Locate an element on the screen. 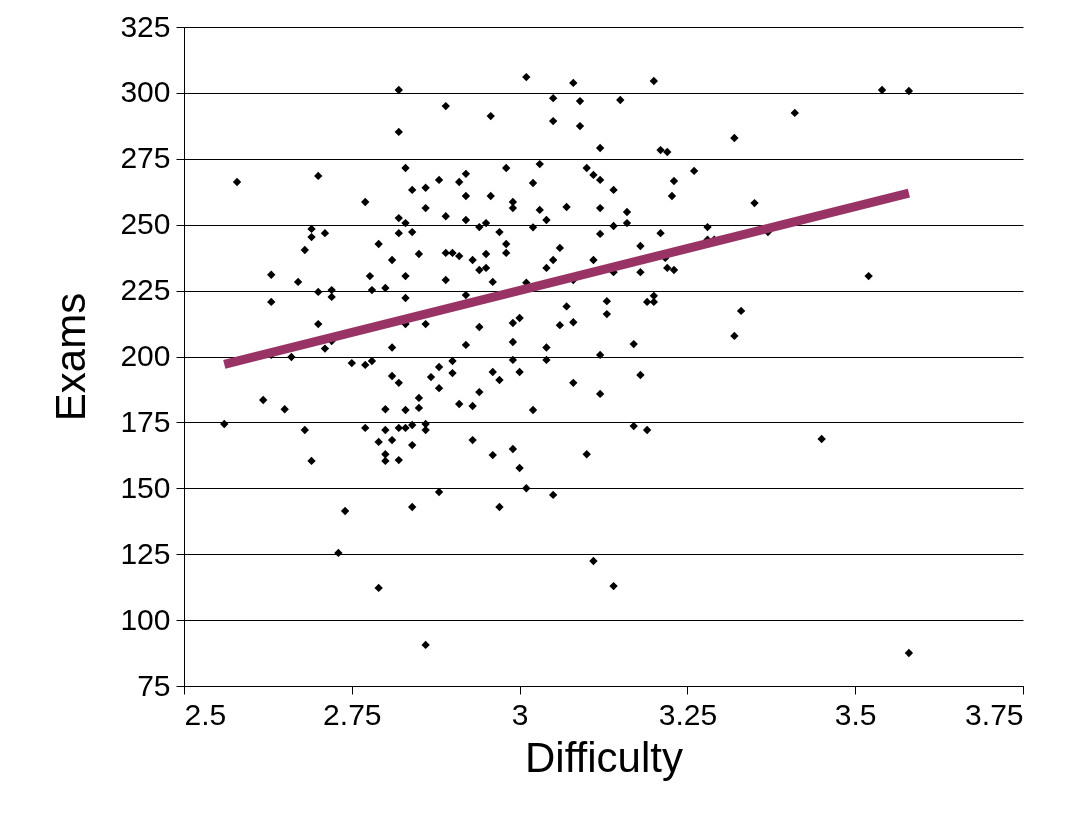  x-tick-label: 3.75 is located at coordinates (994, 714).